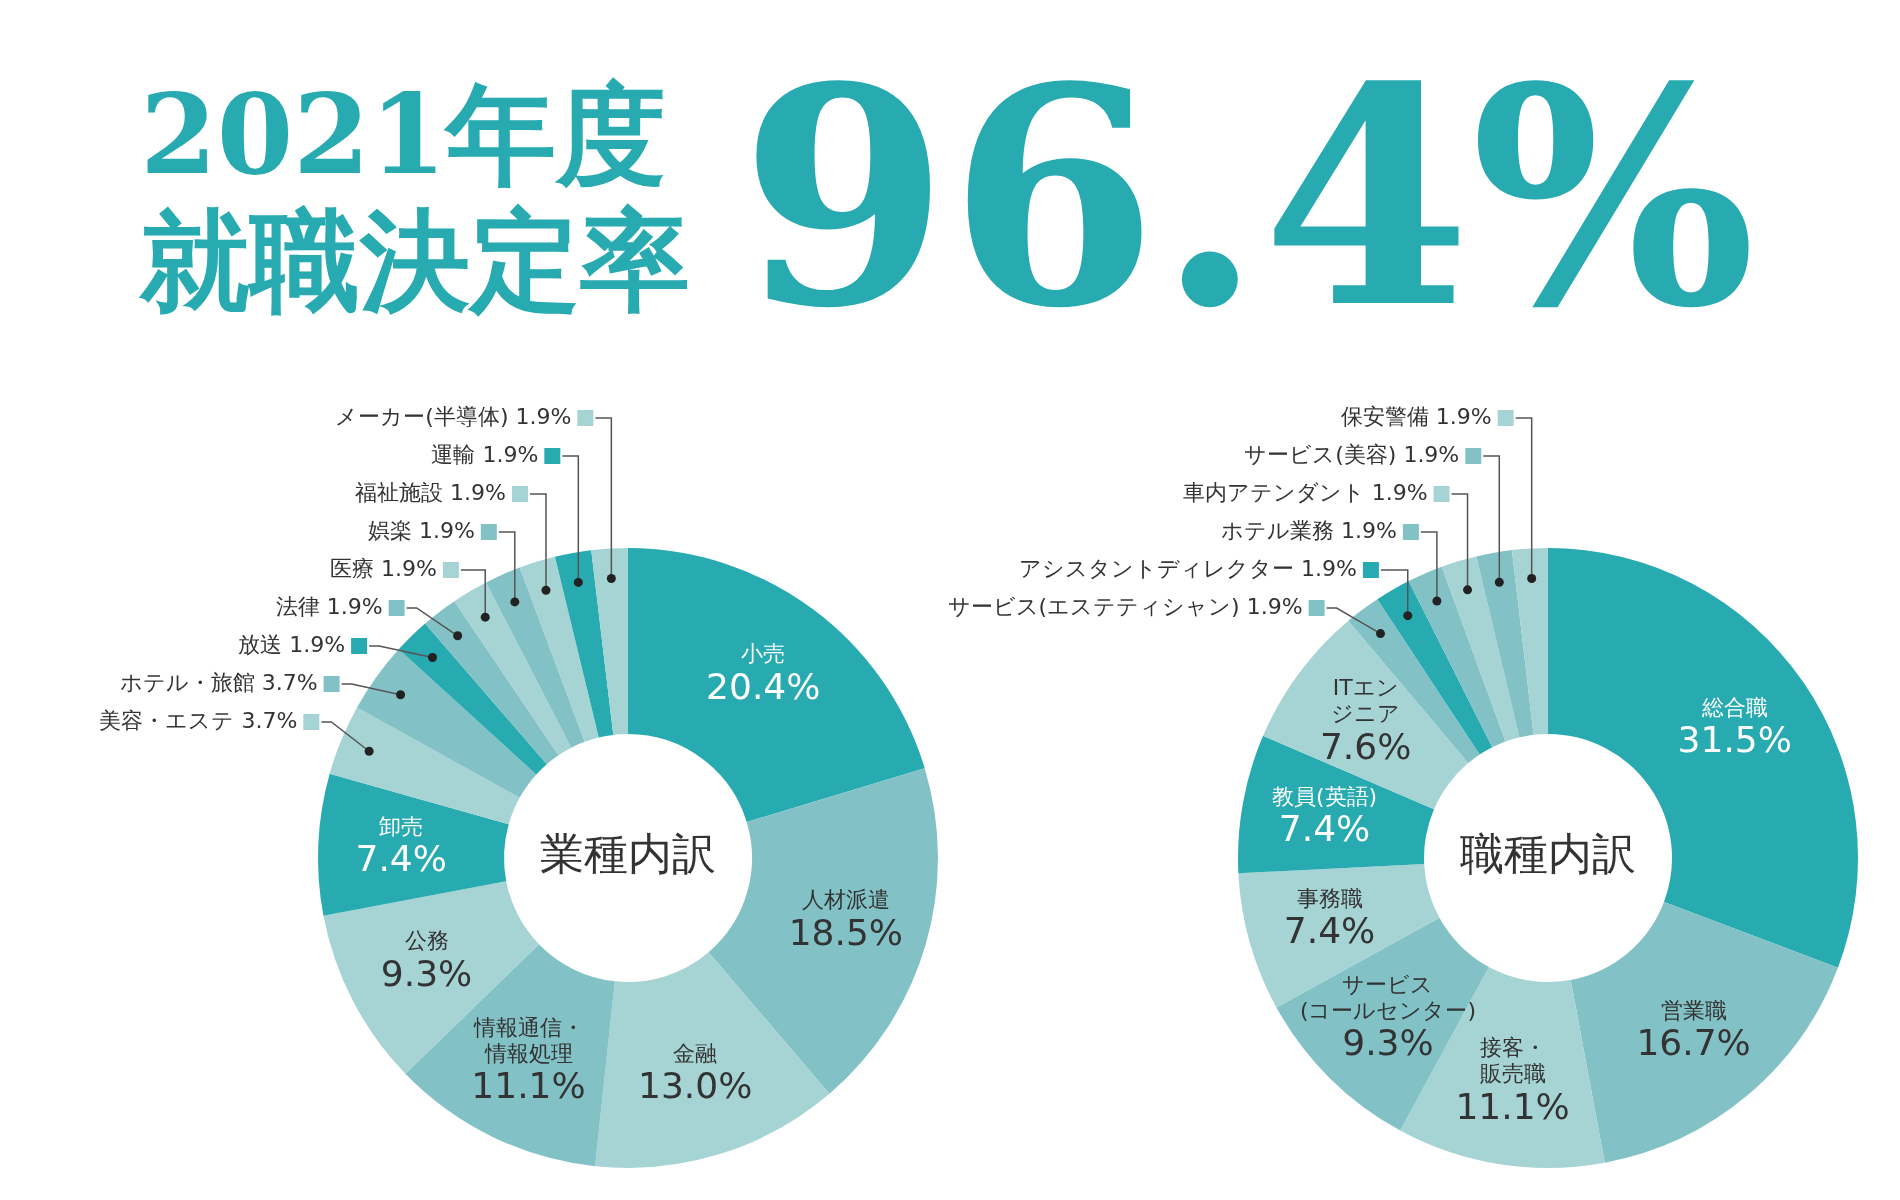 Image resolution: width=1900 pixels, height=1200 pixels. I want to click on legend-label: 娯楽 1.9%, so click(421, 530).